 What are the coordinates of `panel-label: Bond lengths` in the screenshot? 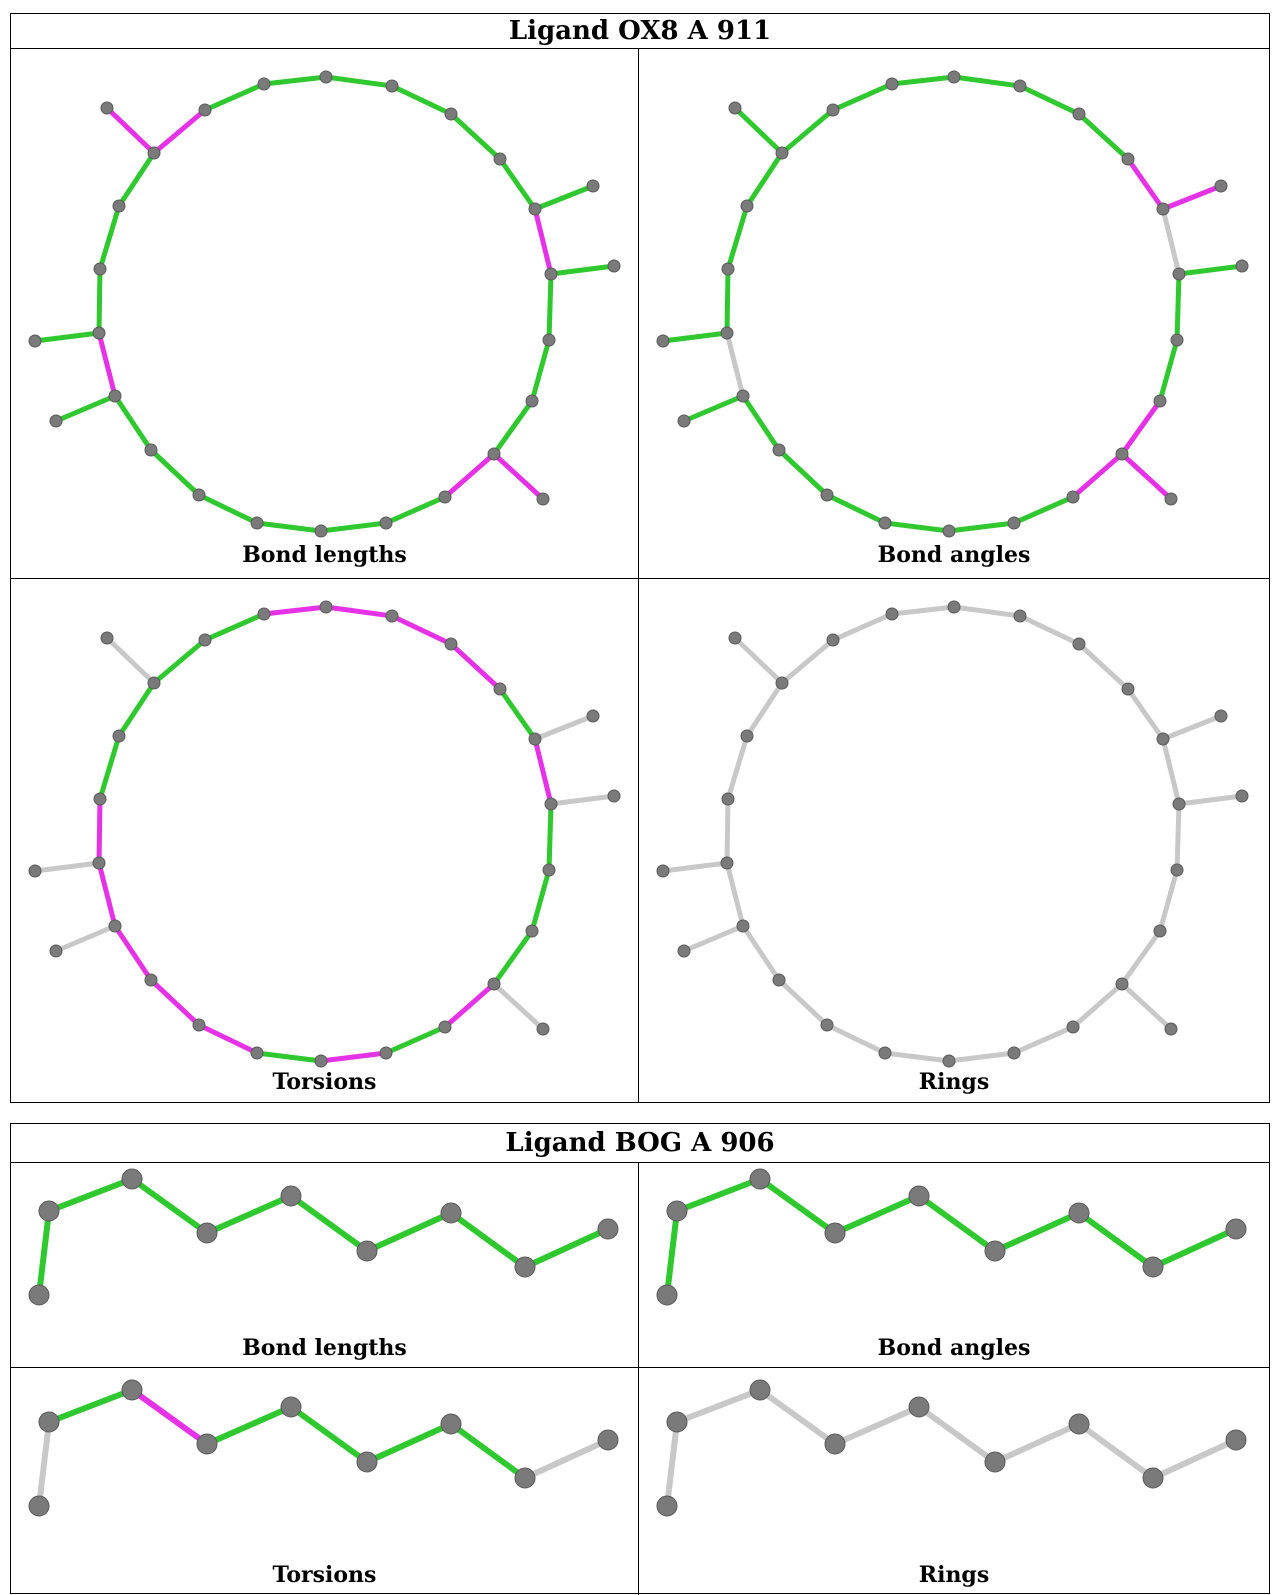 It's located at (324, 555).